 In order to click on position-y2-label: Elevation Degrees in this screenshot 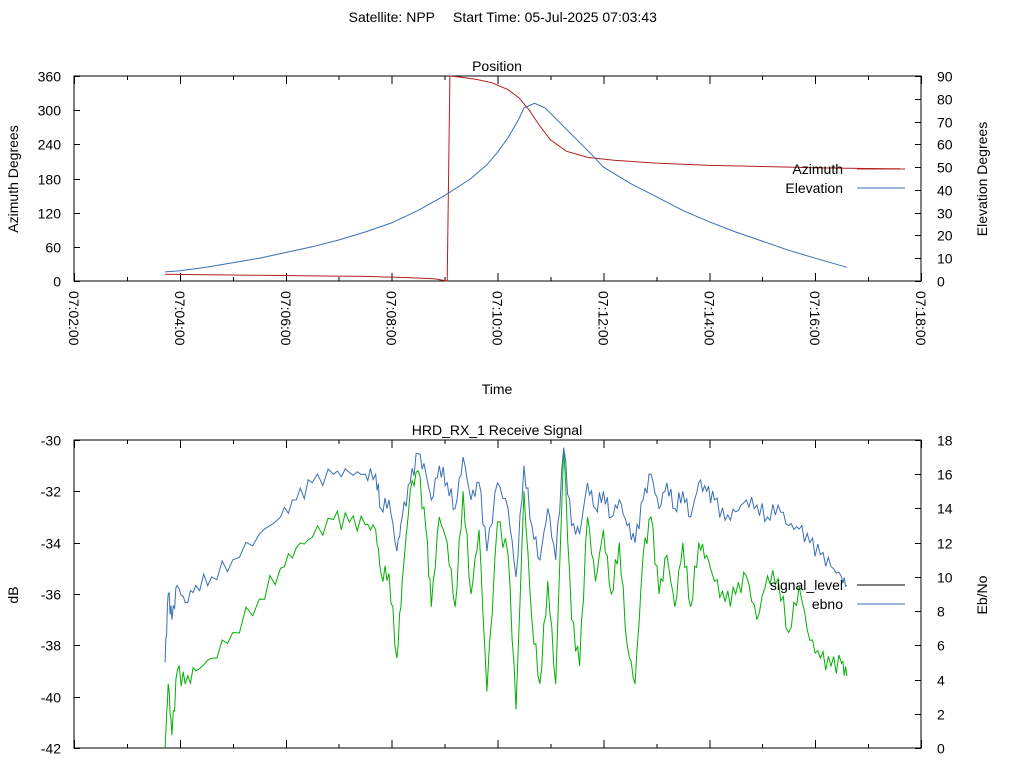, I will do `click(982, 179)`.